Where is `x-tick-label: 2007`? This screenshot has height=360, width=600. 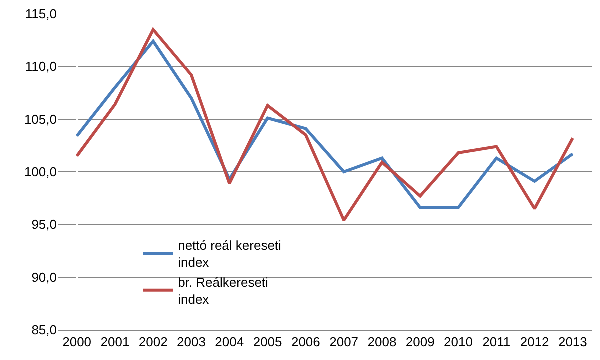 x-tick-label: 2007 is located at coordinates (344, 342).